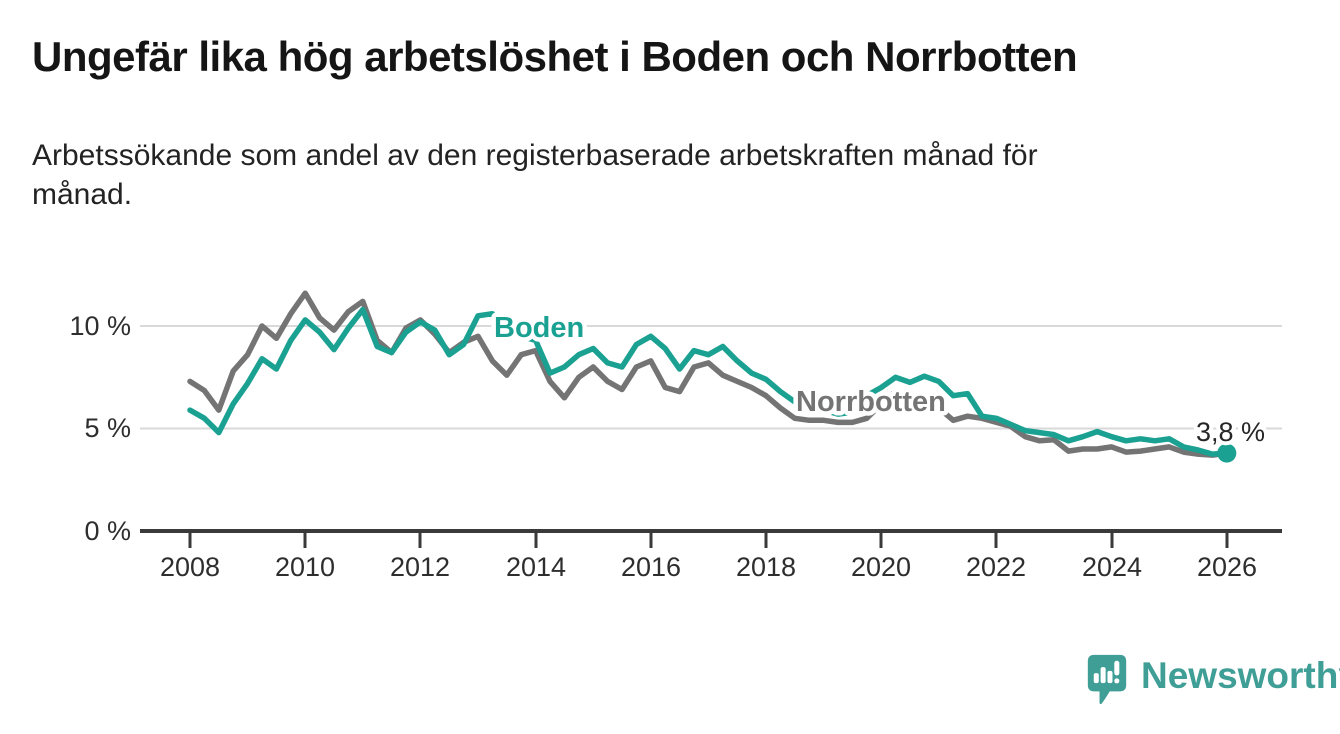  What do you see at coordinates (1240, 675) in the screenshot?
I see `logo-text: Newsworthy` at bounding box center [1240, 675].